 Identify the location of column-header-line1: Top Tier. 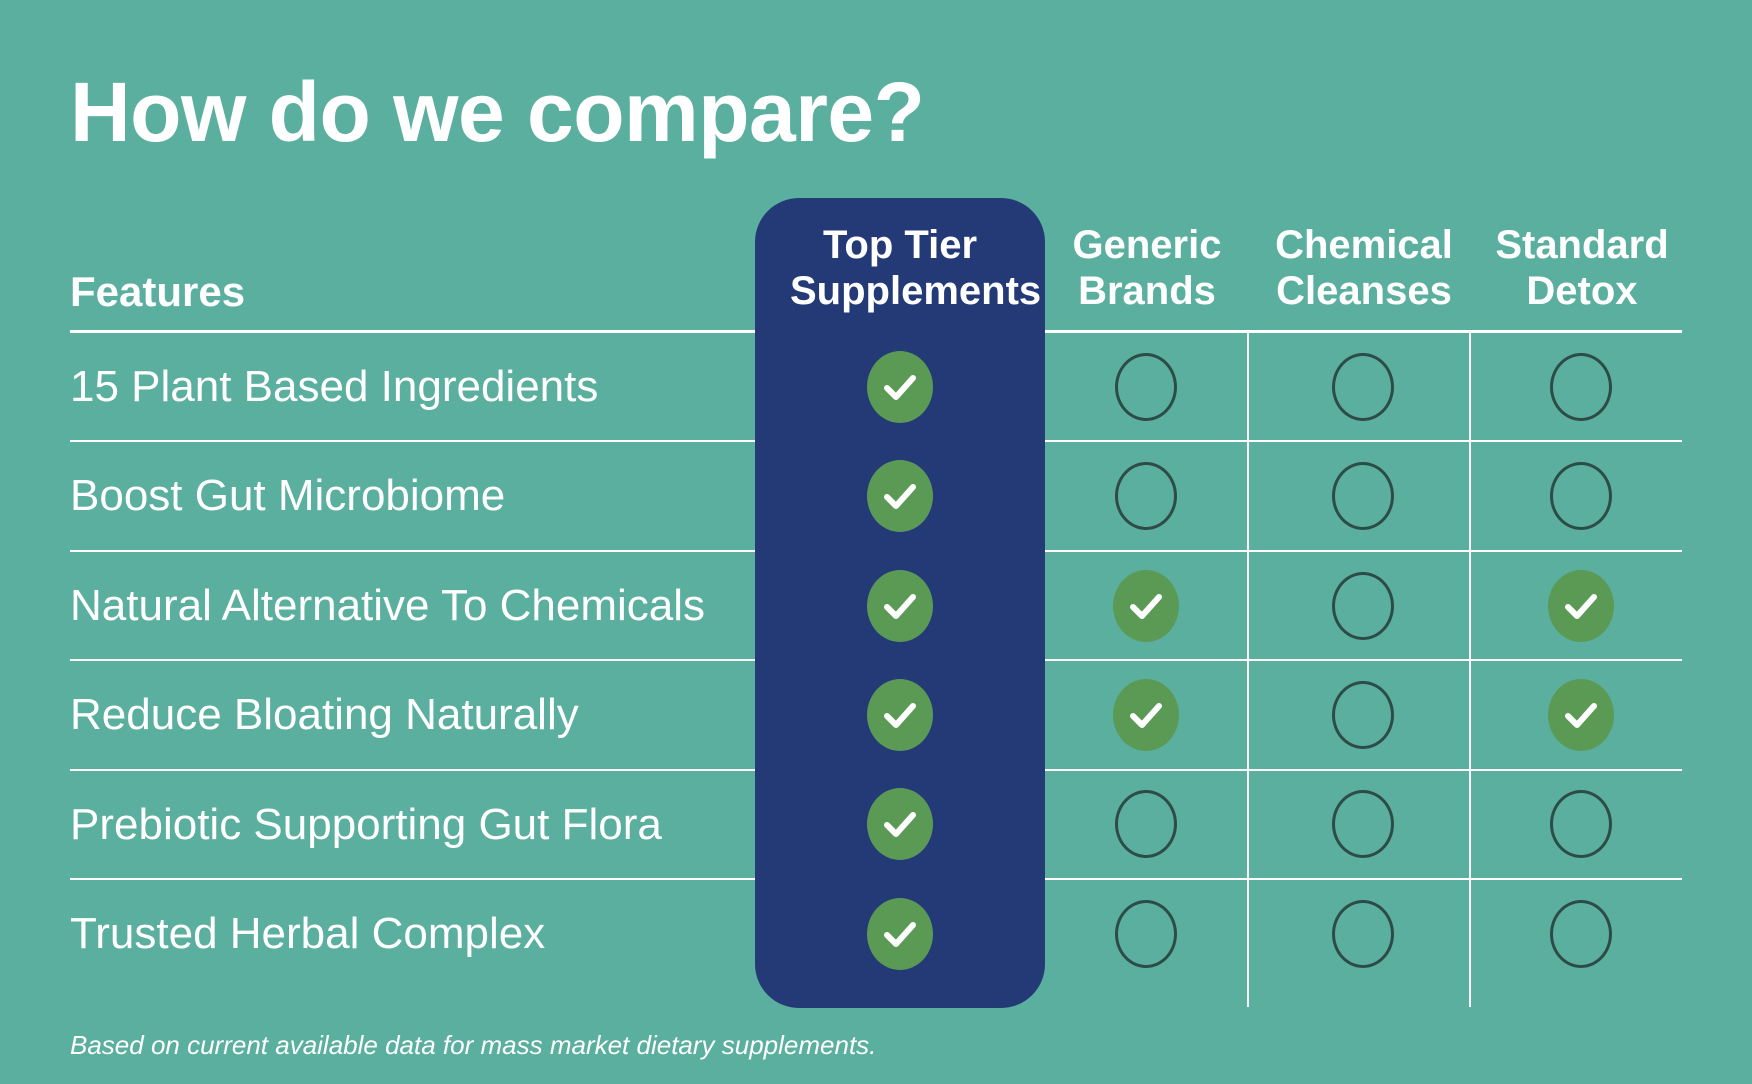
(900, 245).